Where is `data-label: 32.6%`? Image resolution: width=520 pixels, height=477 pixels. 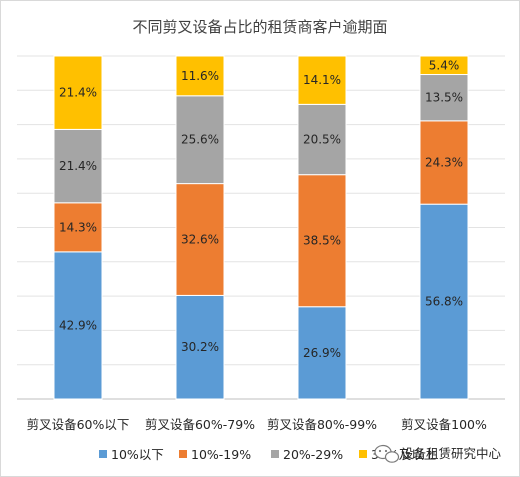 data-label: 32.6% is located at coordinates (200, 240).